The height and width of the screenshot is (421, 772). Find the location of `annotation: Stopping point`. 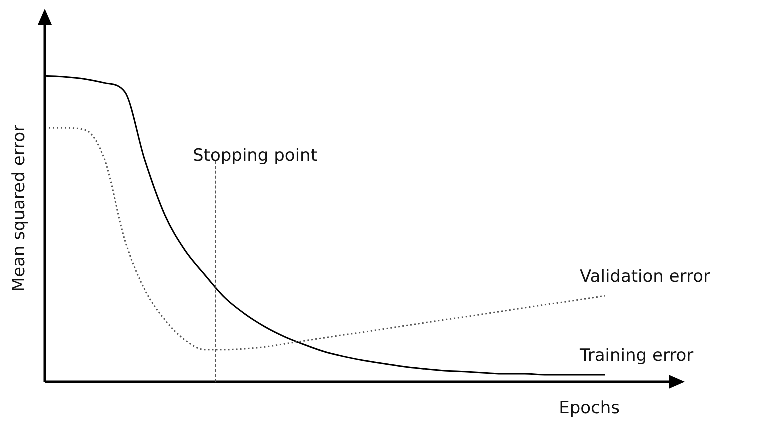

annotation: Stopping point is located at coordinates (255, 156).